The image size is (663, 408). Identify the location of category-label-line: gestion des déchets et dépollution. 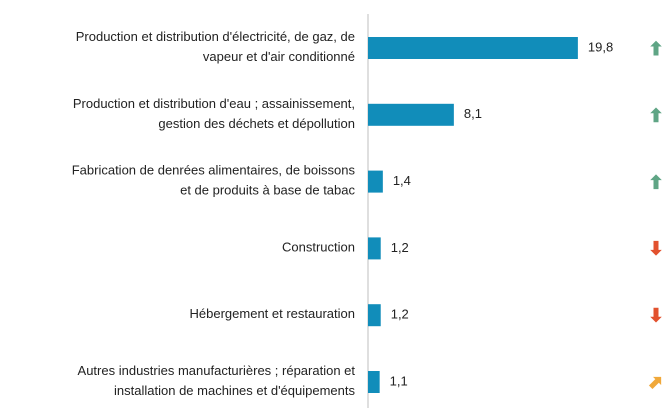
(256, 123).